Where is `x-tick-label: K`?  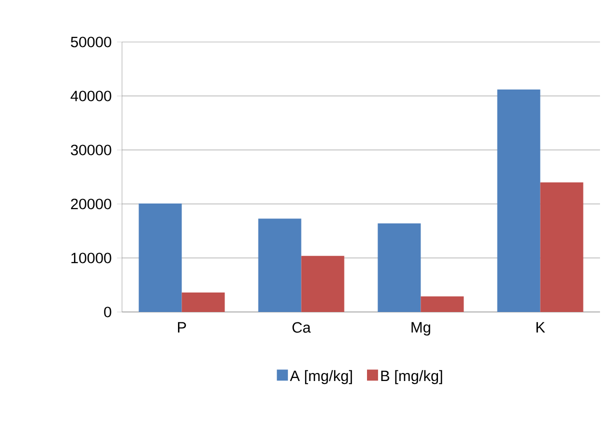 x-tick-label: K is located at coordinates (541, 327).